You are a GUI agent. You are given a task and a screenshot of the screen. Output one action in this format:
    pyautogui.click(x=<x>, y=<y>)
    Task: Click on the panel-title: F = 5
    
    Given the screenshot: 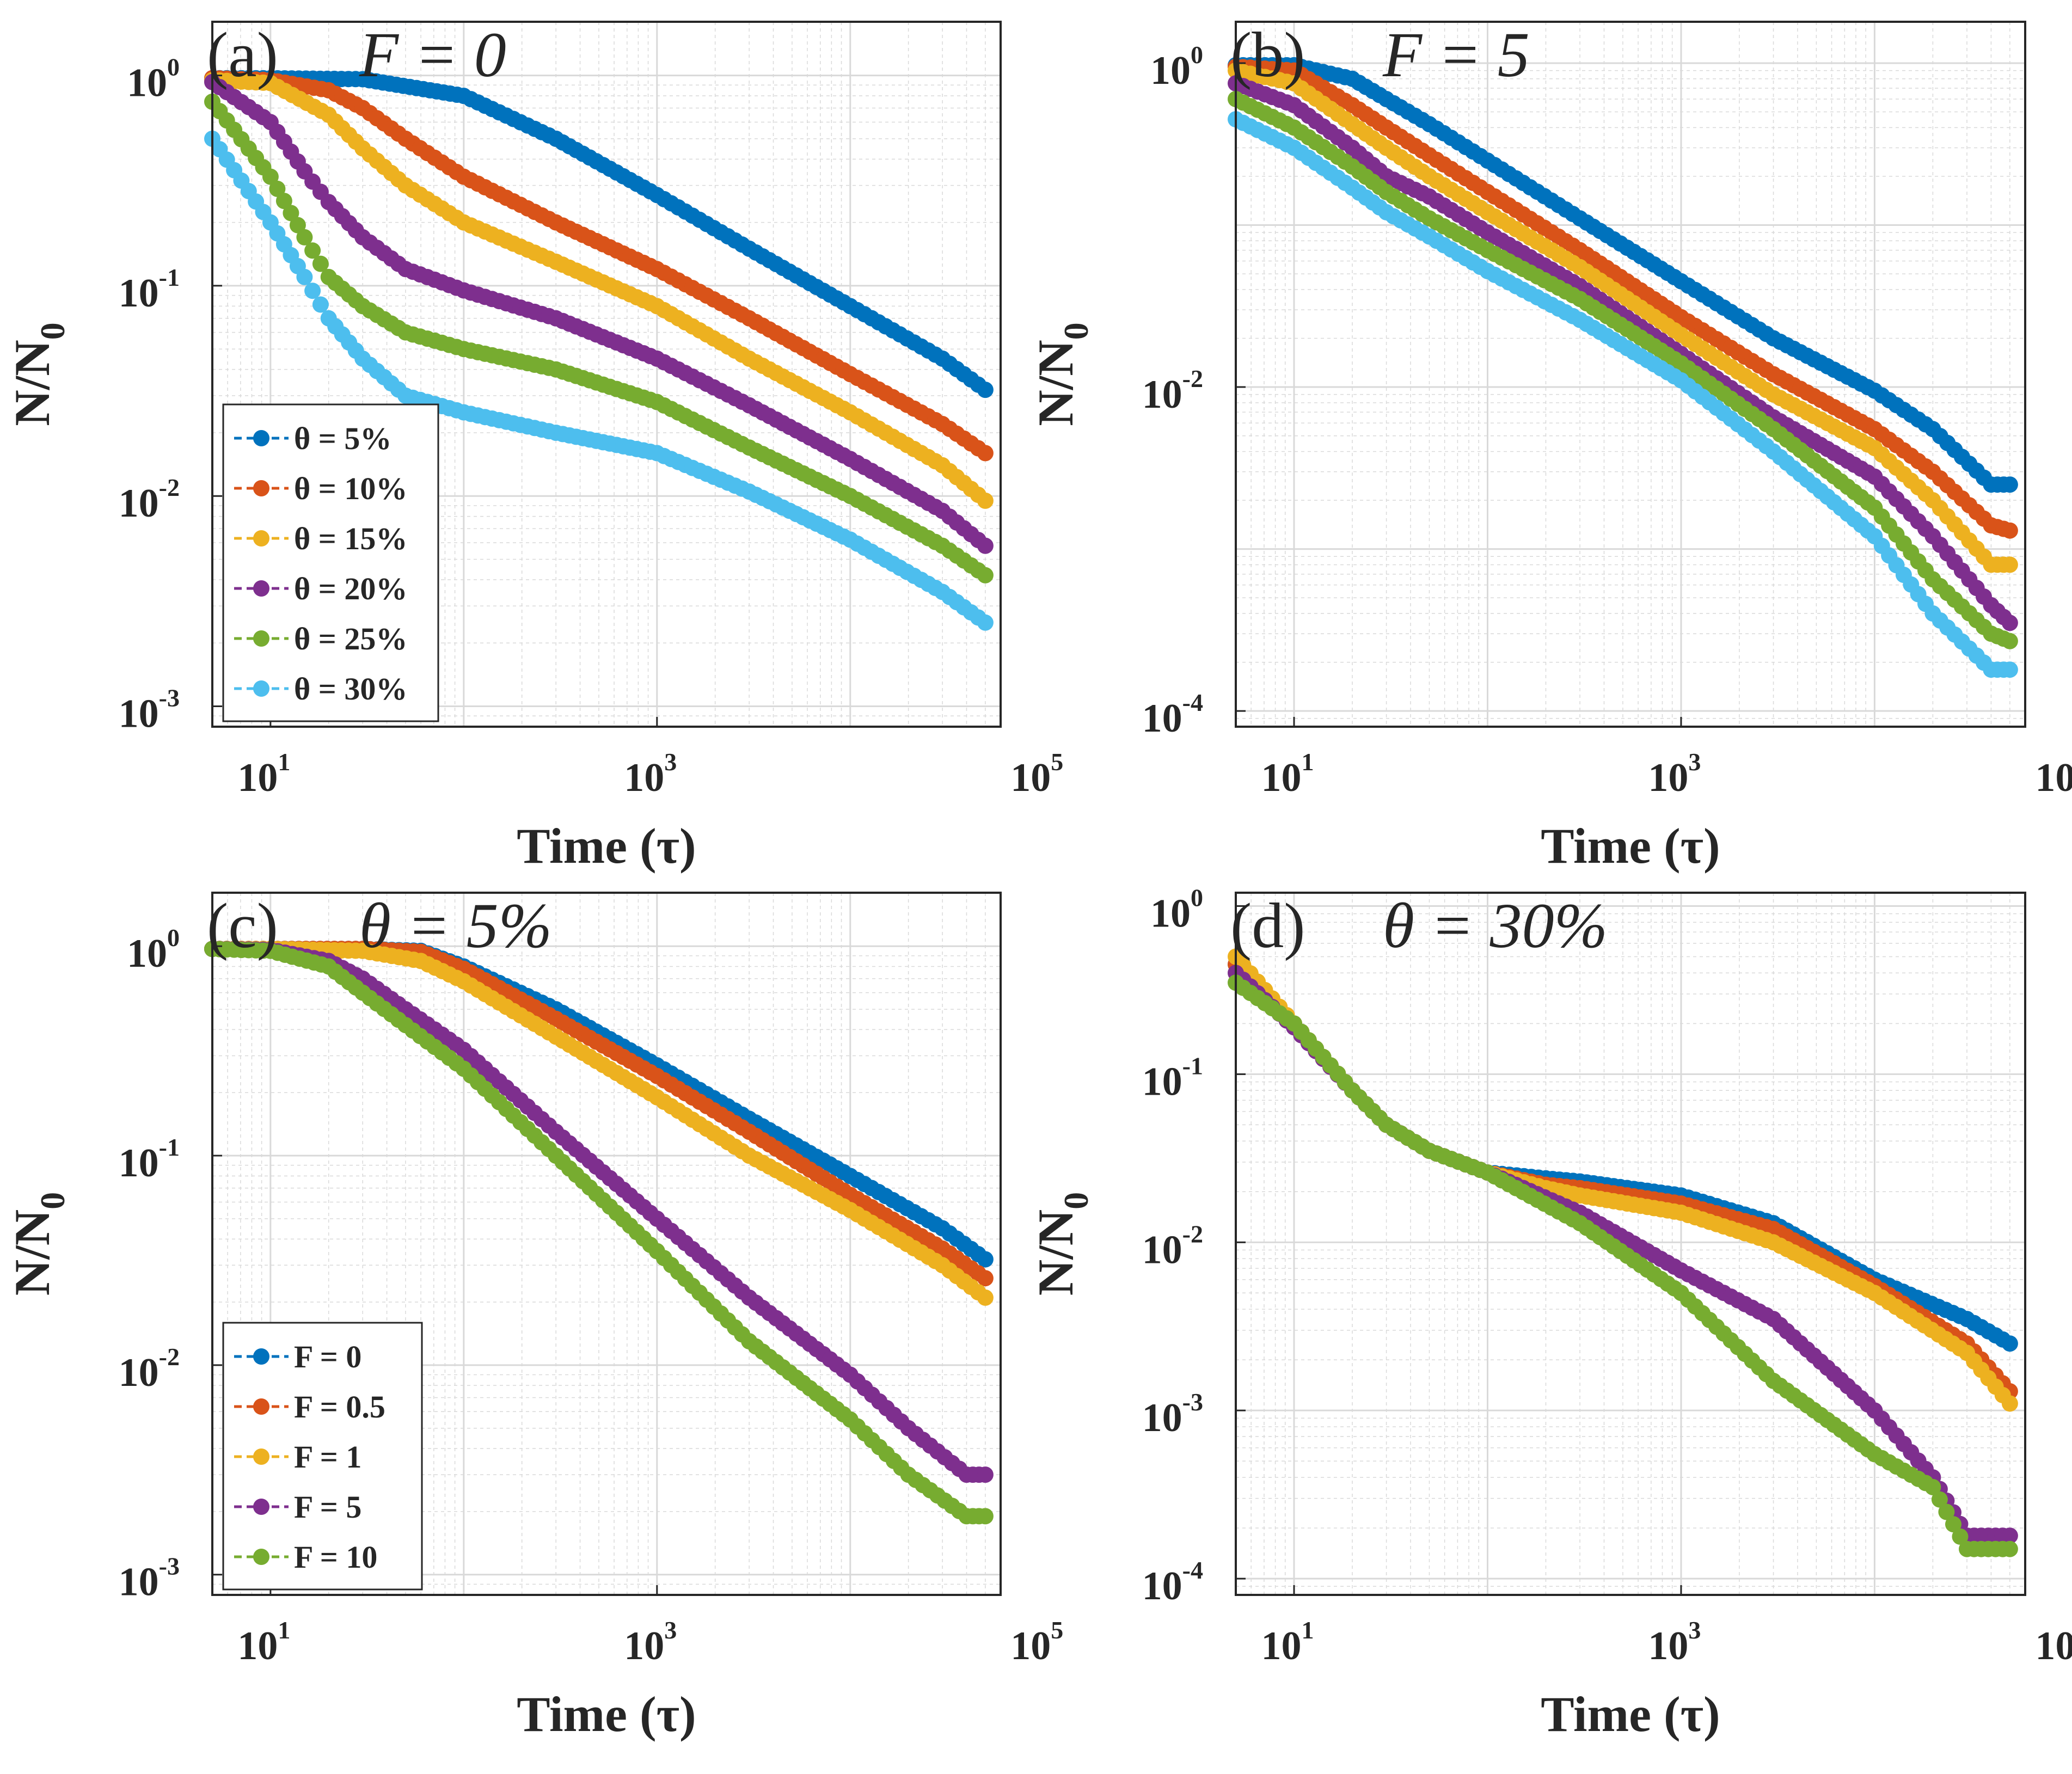 What is the action you would take?
    pyautogui.click(x=1456, y=55)
    